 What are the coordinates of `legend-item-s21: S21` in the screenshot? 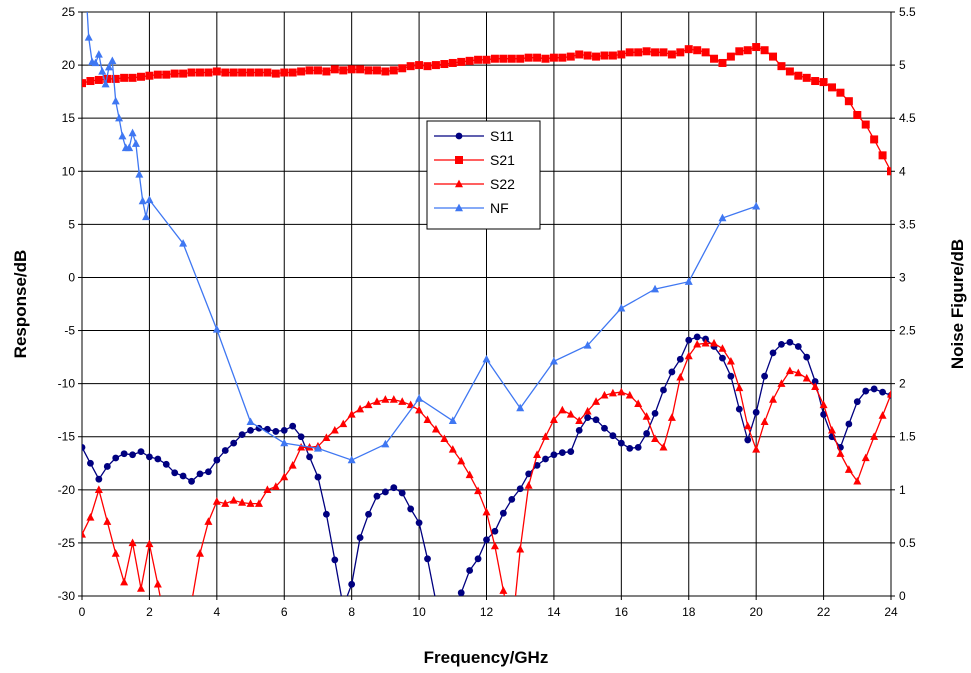 It's located at (474, 160).